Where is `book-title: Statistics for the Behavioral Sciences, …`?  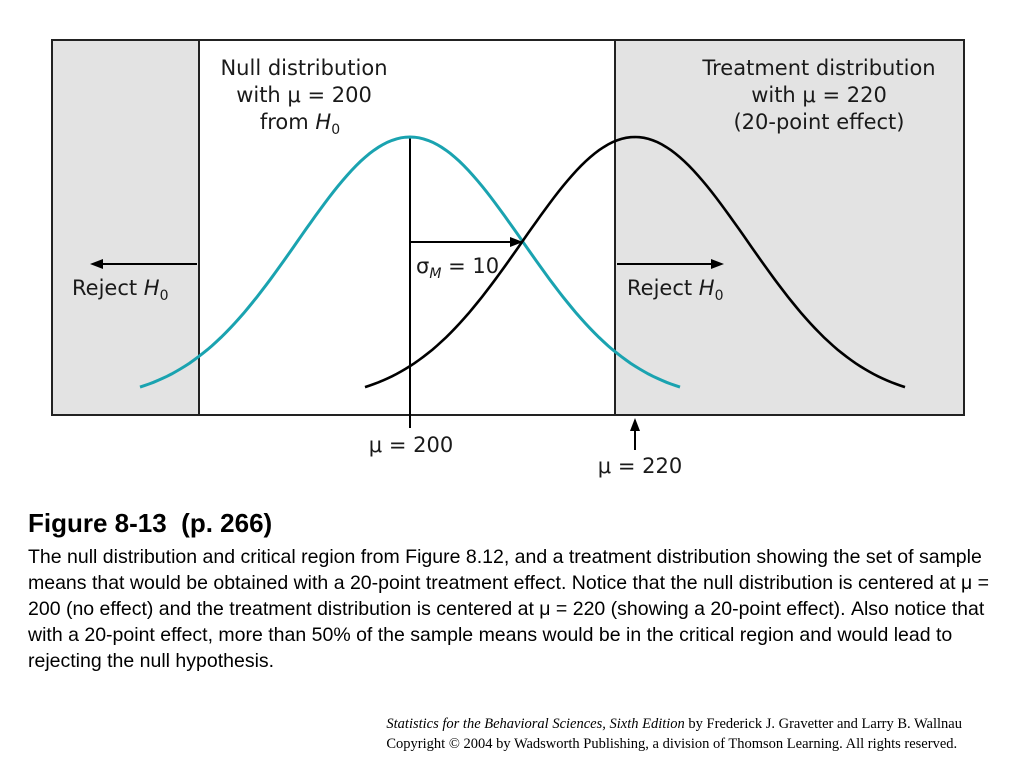
book-title: Statistics for the Behavioral Sciences, … is located at coordinates (535, 724).